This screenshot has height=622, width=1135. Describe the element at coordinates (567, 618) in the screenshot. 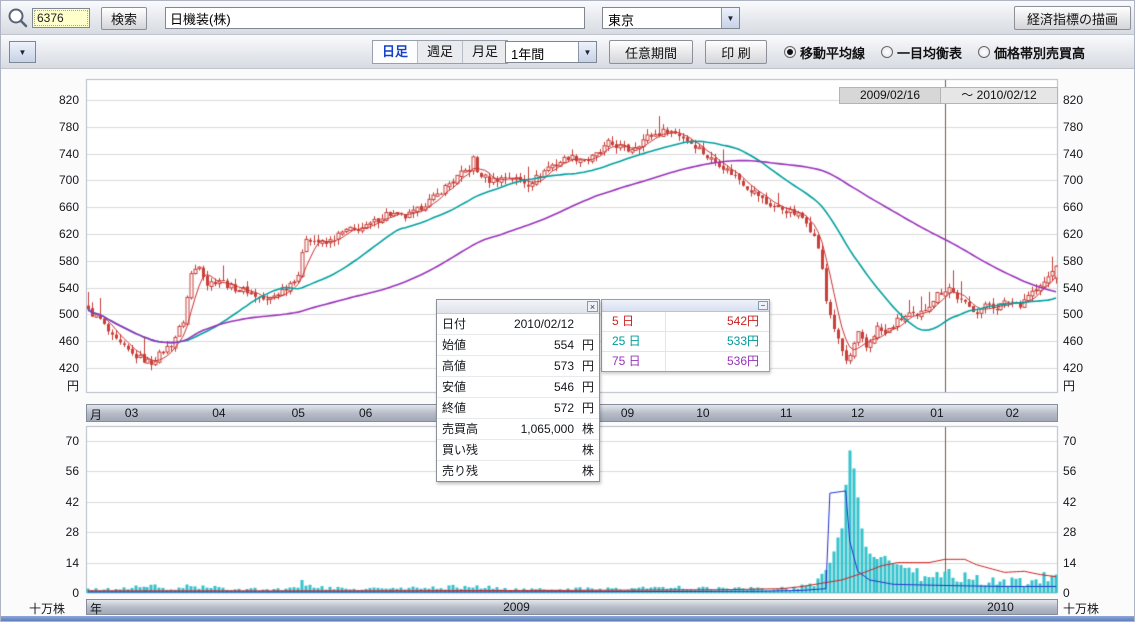

I see `window-bottom-edge` at that location.